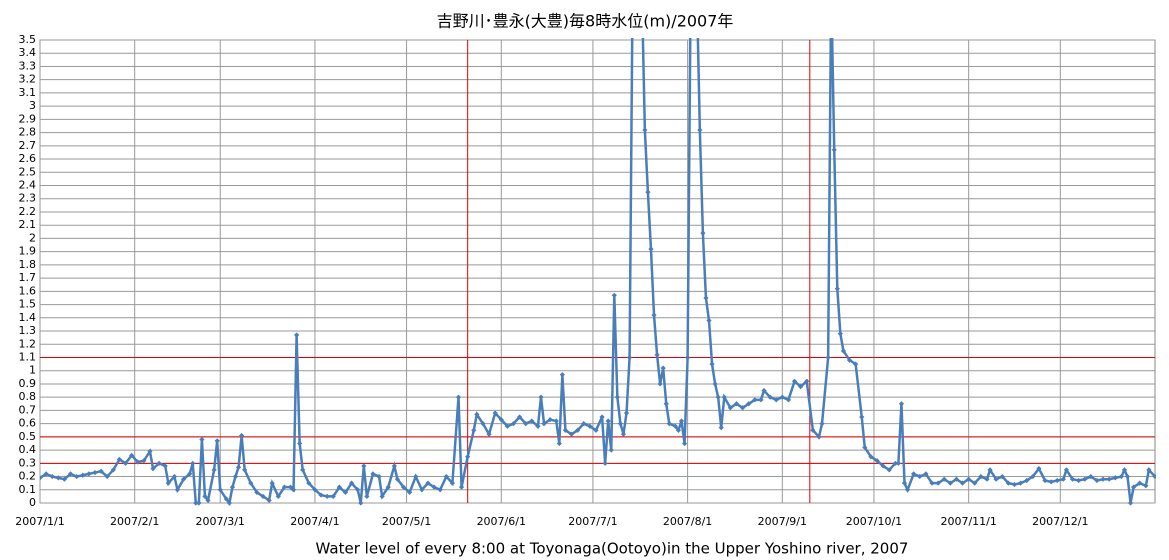  What do you see at coordinates (28, 290) in the screenshot?
I see `y-tick-label: 1.6` at bounding box center [28, 290].